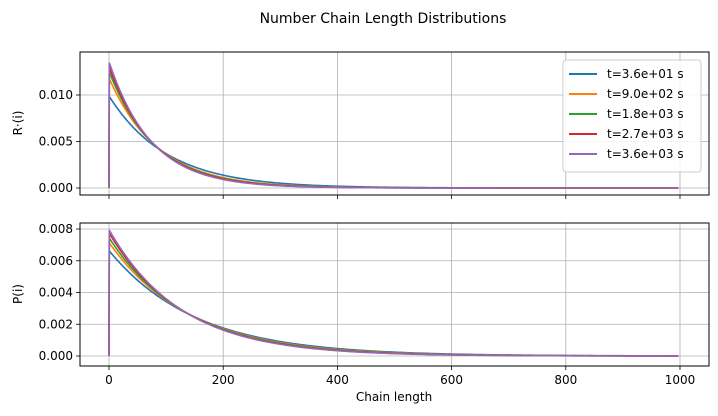  What do you see at coordinates (56, 95) in the screenshot?
I see `top-y-tick-label: 0.010` at bounding box center [56, 95].